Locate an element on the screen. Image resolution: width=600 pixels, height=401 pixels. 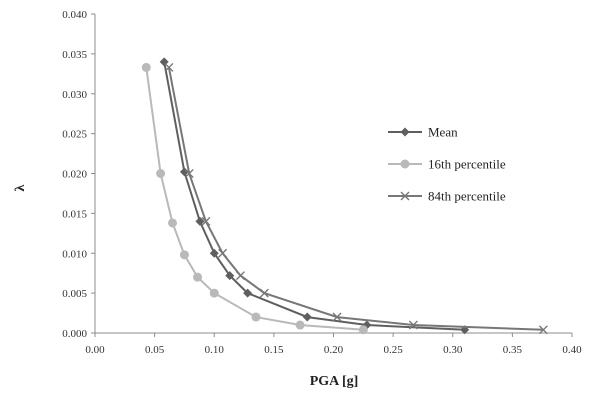
y-tick-label: 0.005 is located at coordinates (74, 294).